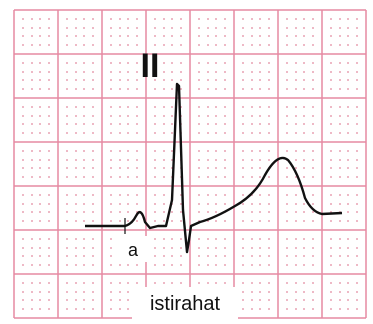 This screenshot has width=373, height=324. Describe the element at coordinates (150, 66) in the screenshot. I see `lead-label: II` at that location.